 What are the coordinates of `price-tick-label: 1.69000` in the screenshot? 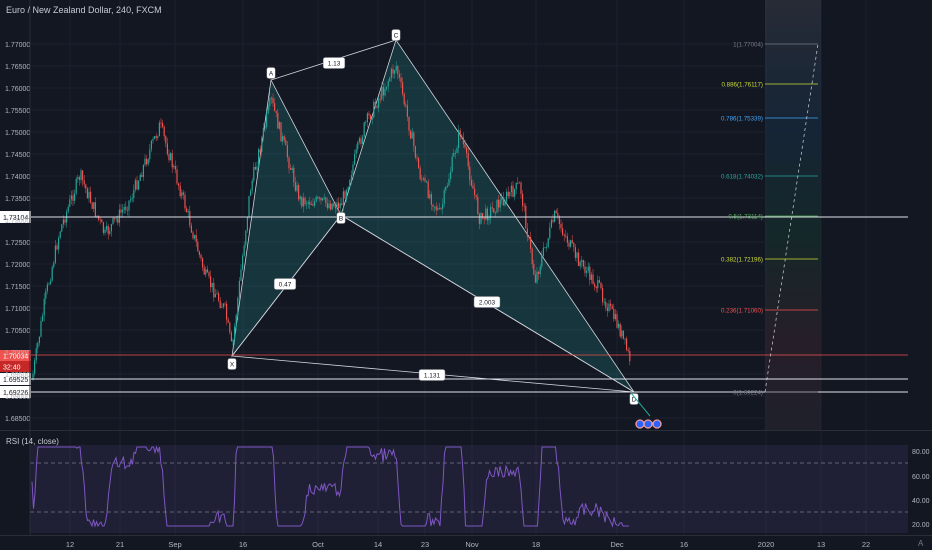 It's located at (17, 397).